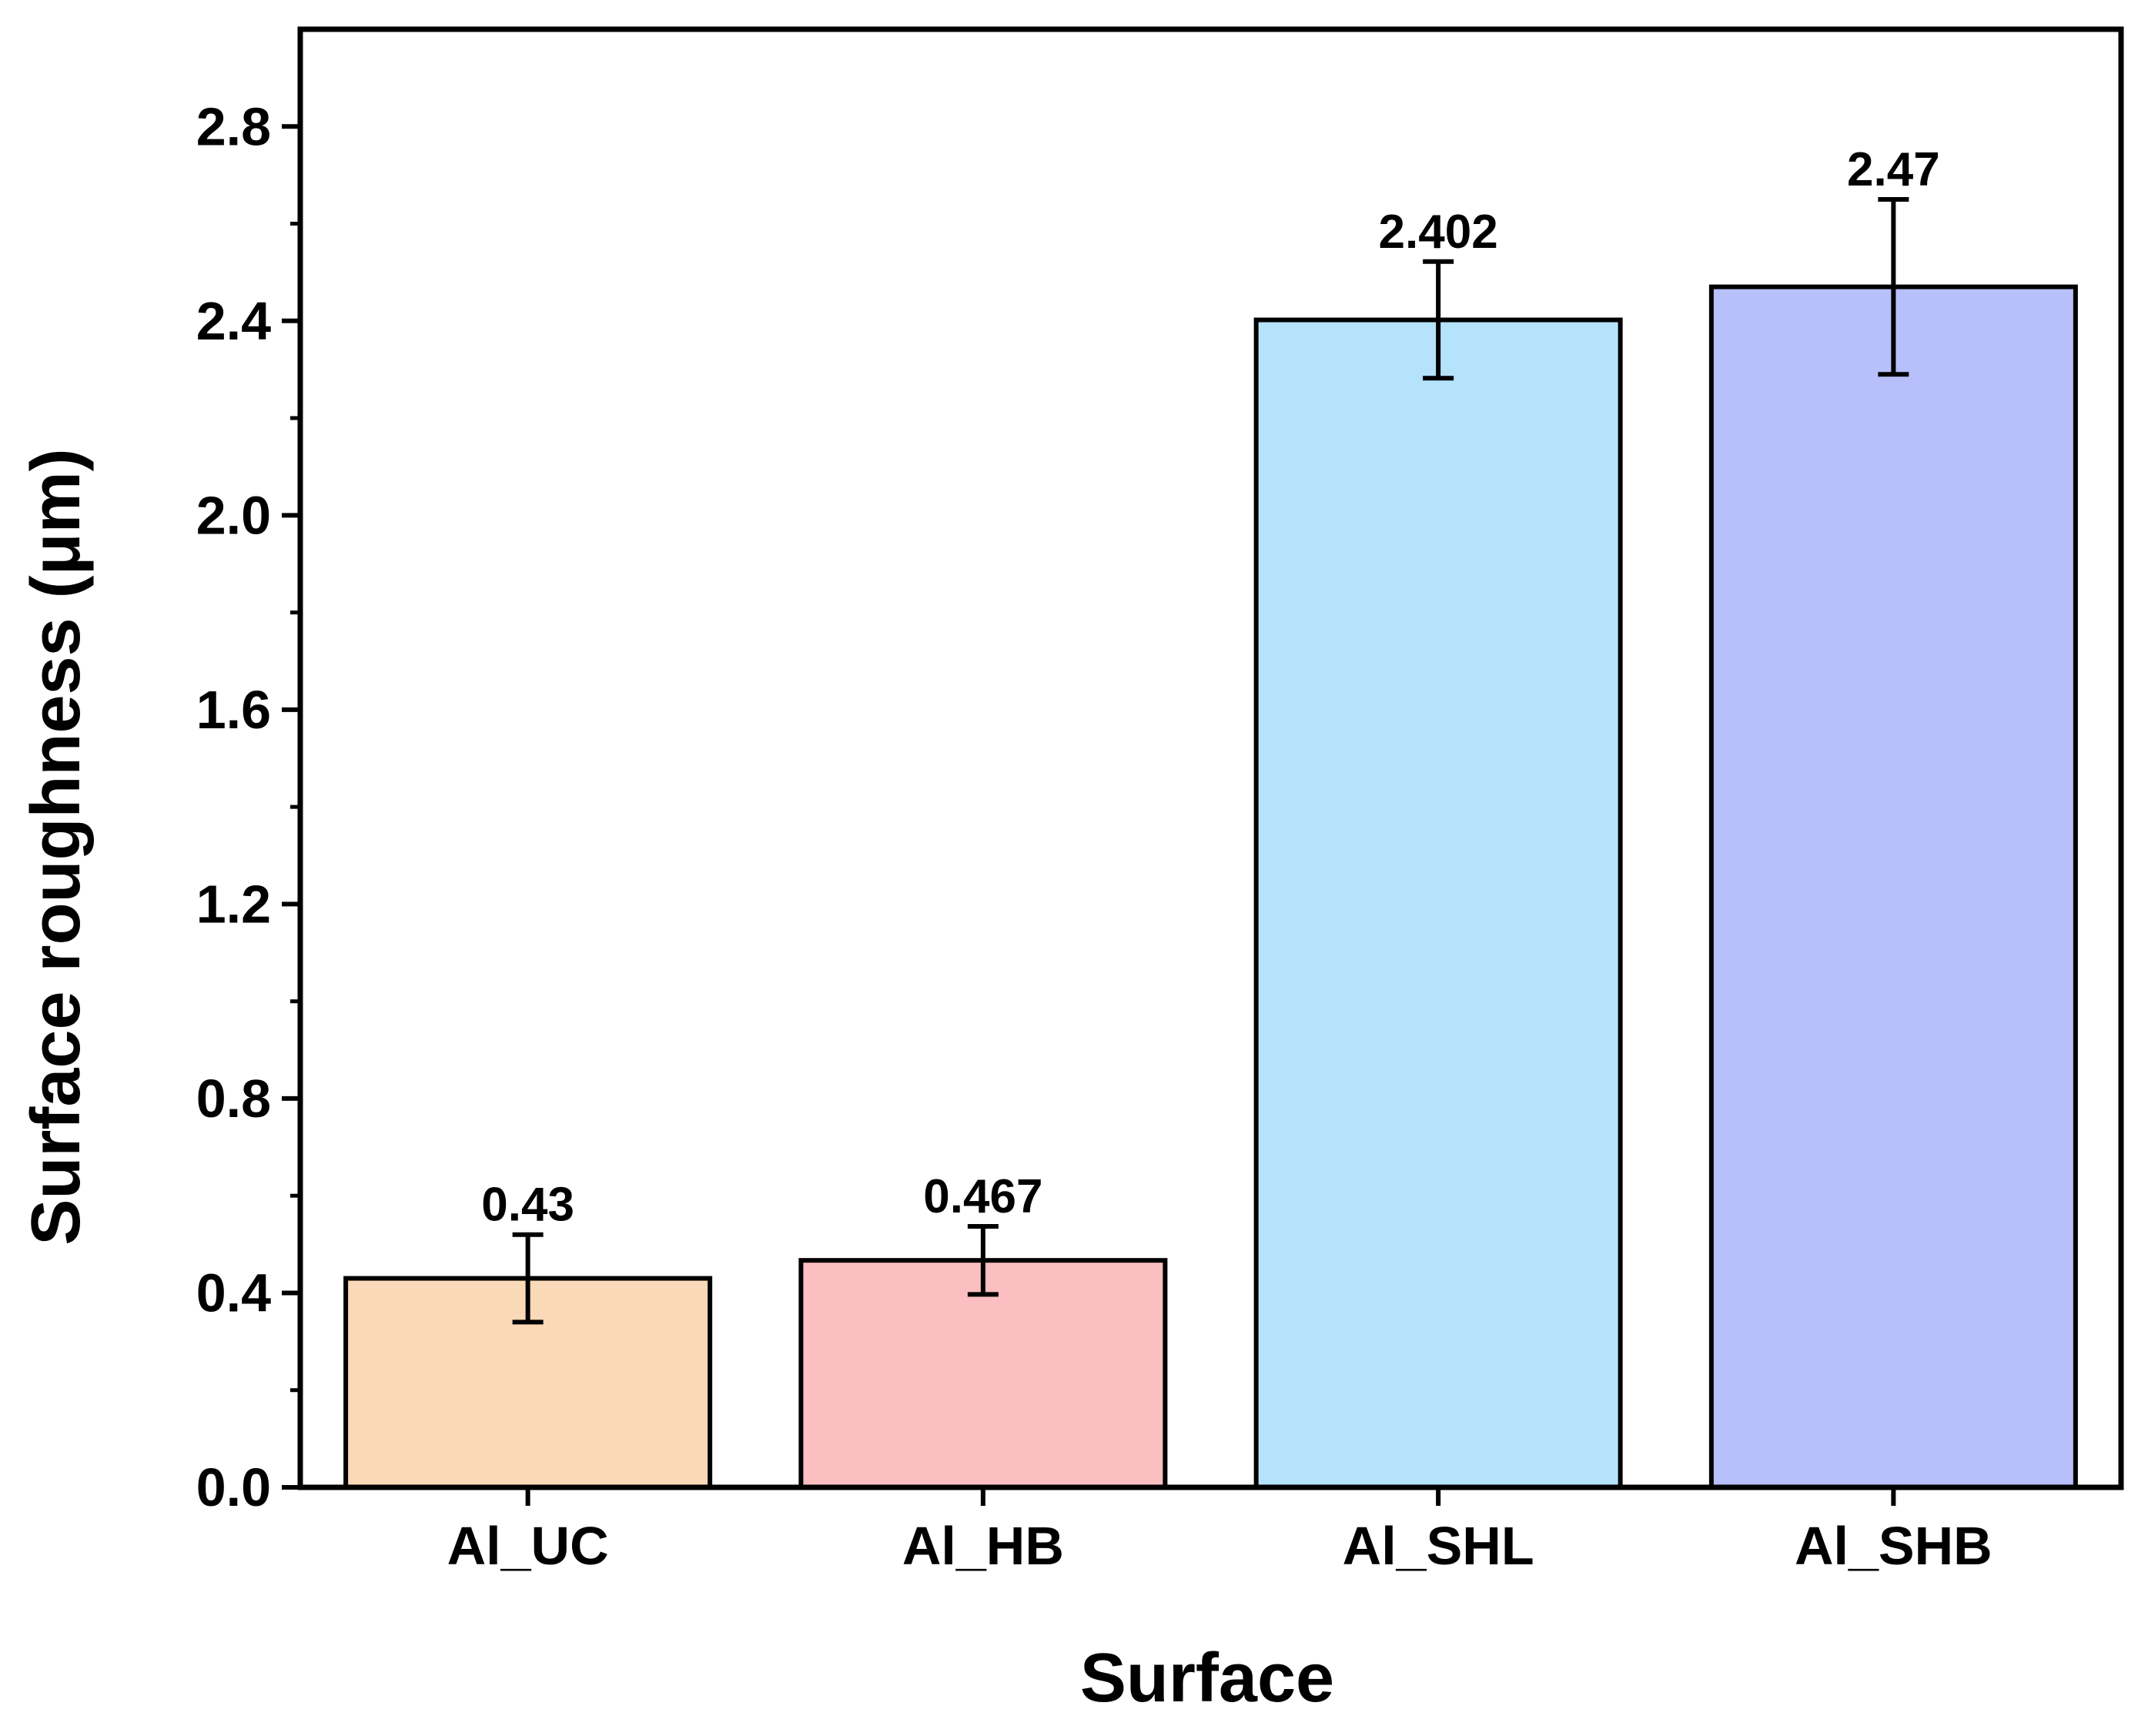 The image size is (2138, 1736). Describe the element at coordinates (528, 1546) in the screenshot. I see `x-tick-label-0: Al_UC` at that location.